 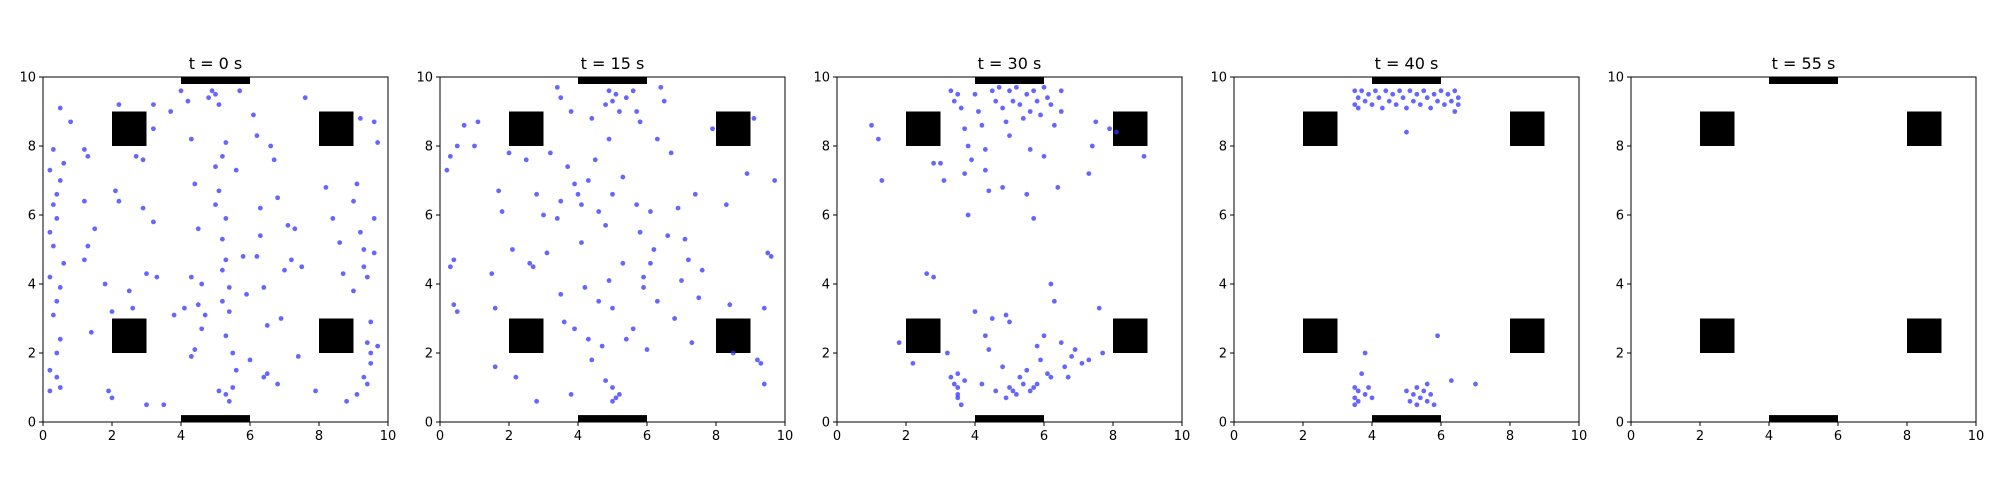 What do you see at coordinates (1441, 436) in the screenshot?
I see `x-tick-label: 6` at bounding box center [1441, 436].